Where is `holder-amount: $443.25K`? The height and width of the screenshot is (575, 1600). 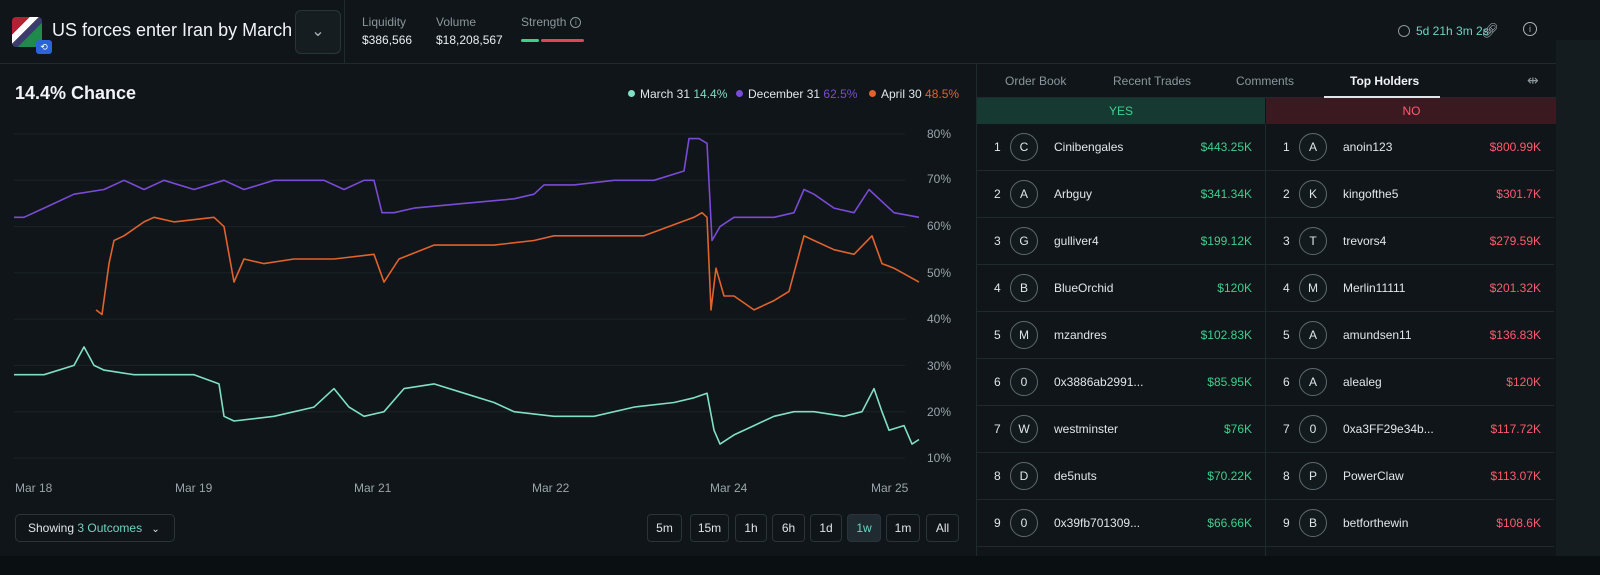
holder-amount: $443.25K is located at coordinates (1226, 147).